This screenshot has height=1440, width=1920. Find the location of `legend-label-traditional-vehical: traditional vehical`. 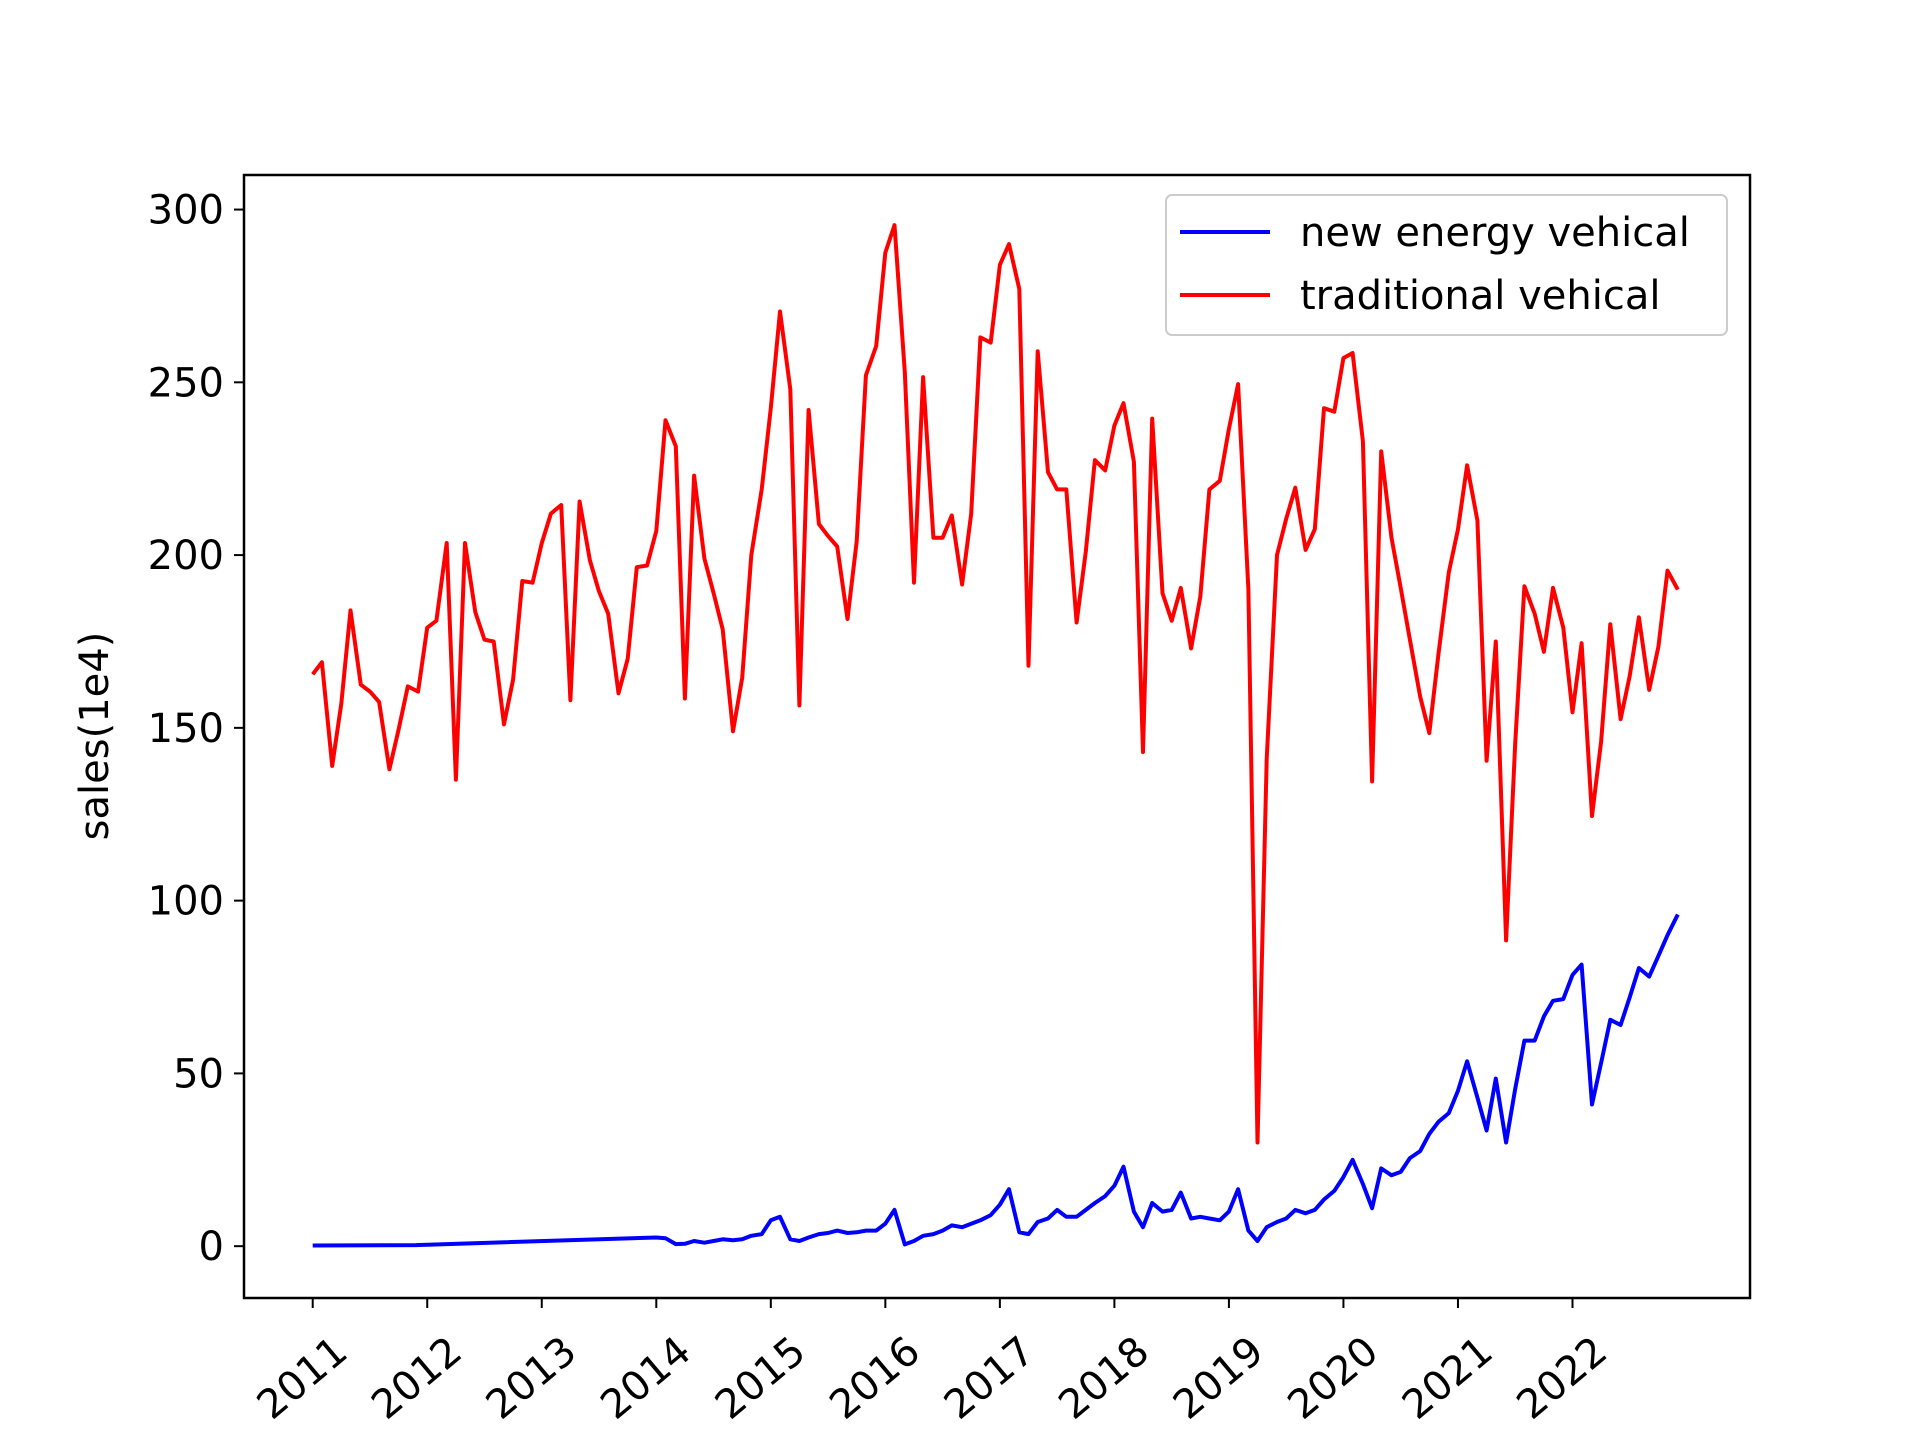

legend-label-traditional-vehical: traditional vehical is located at coordinates (1480, 296).